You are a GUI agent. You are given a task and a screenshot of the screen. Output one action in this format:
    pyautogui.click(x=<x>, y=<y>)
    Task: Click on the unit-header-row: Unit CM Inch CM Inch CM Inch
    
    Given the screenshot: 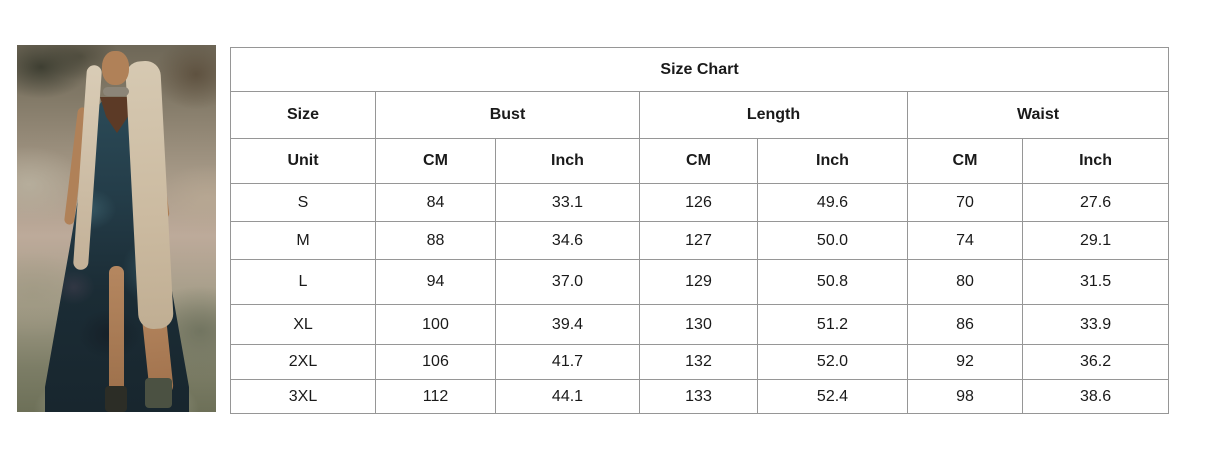 What is the action you would take?
    pyautogui.click(x=700, y=161)
    